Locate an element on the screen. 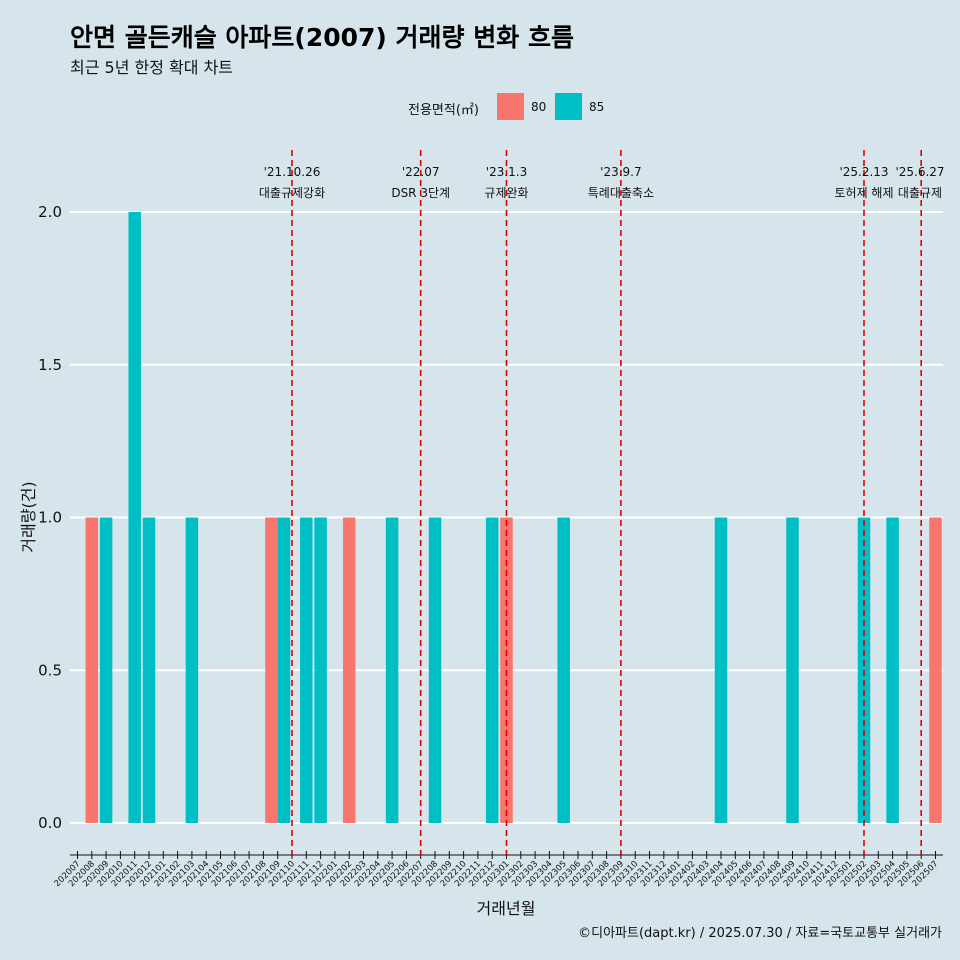 This screenshot has width=960, height=960. legend-label-80: 80 is located at coordinates (539, 107).